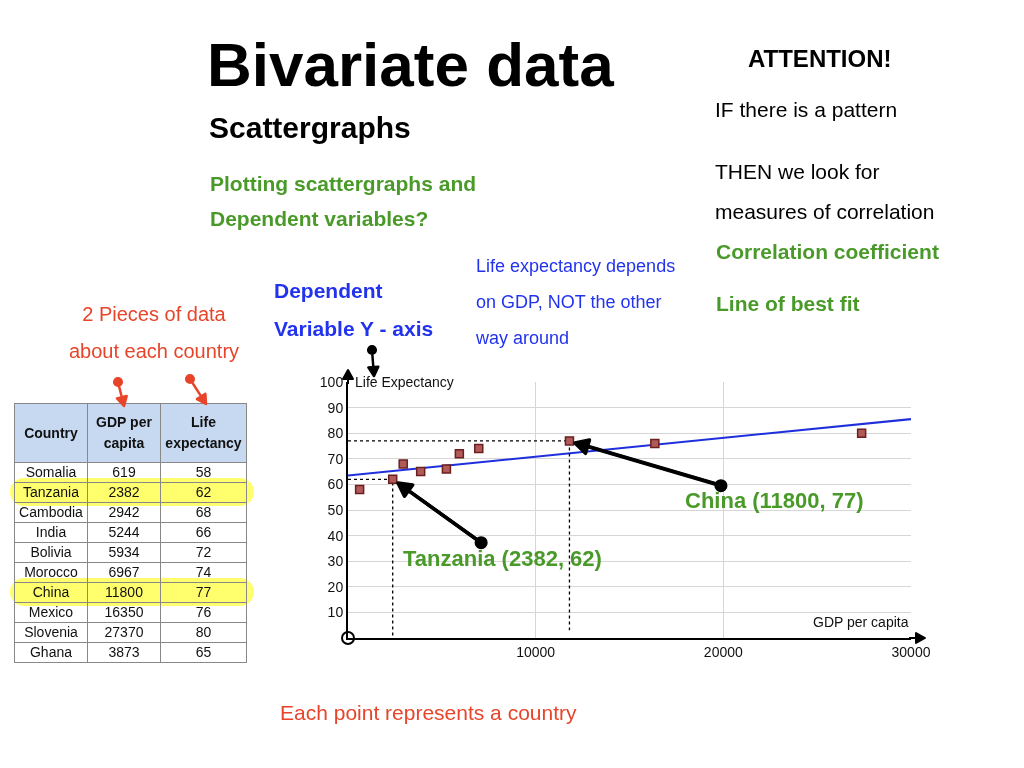  Describe the element at coordinates (124, 572) in the screenshot. I see `data-label: 6967` at that location.